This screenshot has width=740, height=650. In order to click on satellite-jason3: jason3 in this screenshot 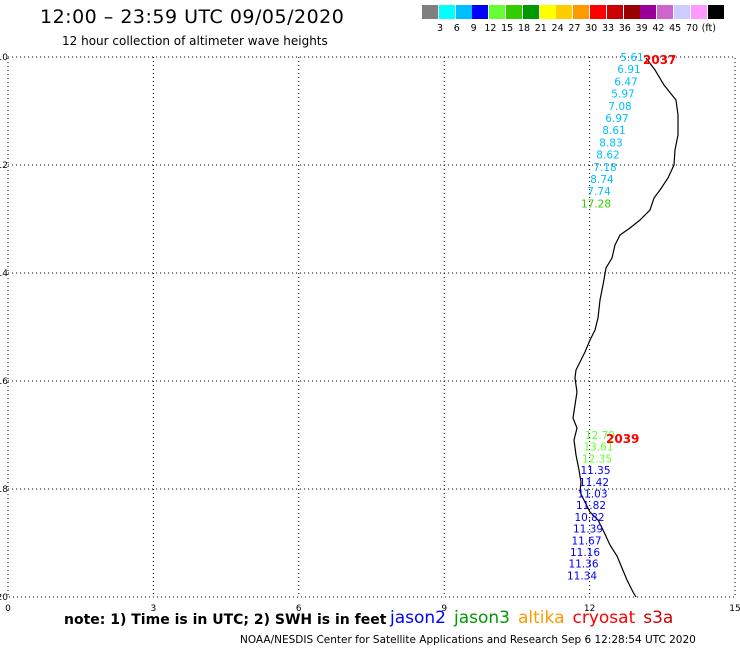, I will do `click(482, 618)`.